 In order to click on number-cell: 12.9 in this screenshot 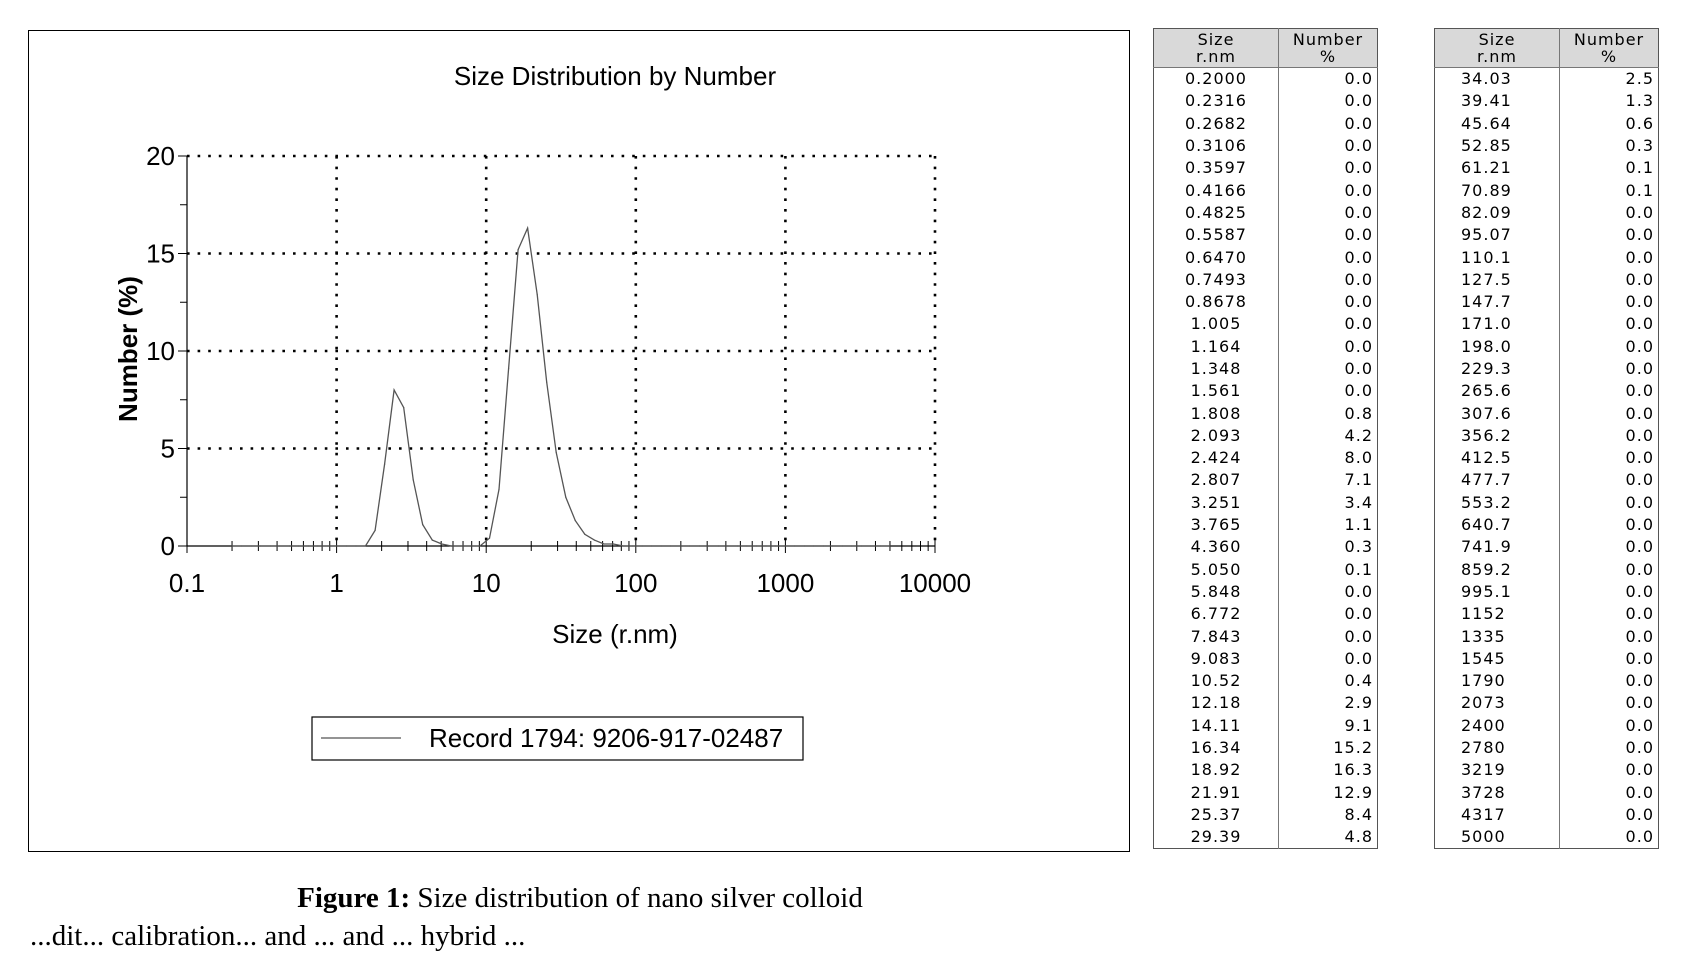, I will do `click(1328, 792)`.